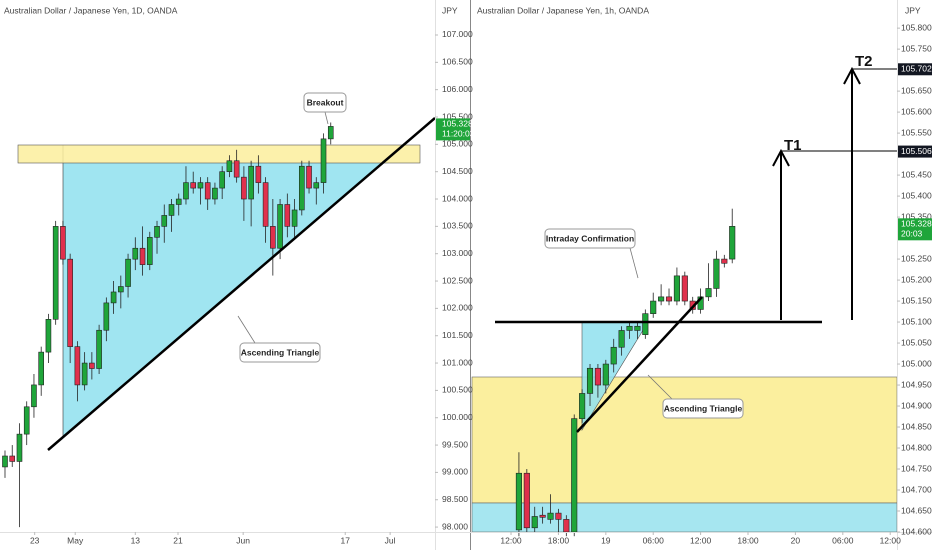  Describe the element at coordinates (457, 116) in the screenshot. I see `y-tick-label: 105.500` at that location.